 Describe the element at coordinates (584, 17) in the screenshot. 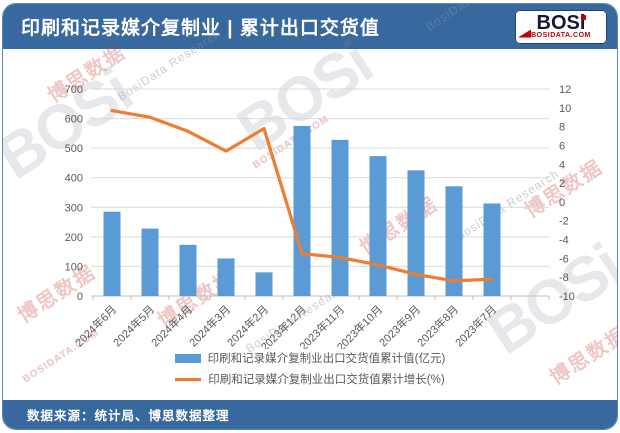

I see `logo-red-dot` at that location.